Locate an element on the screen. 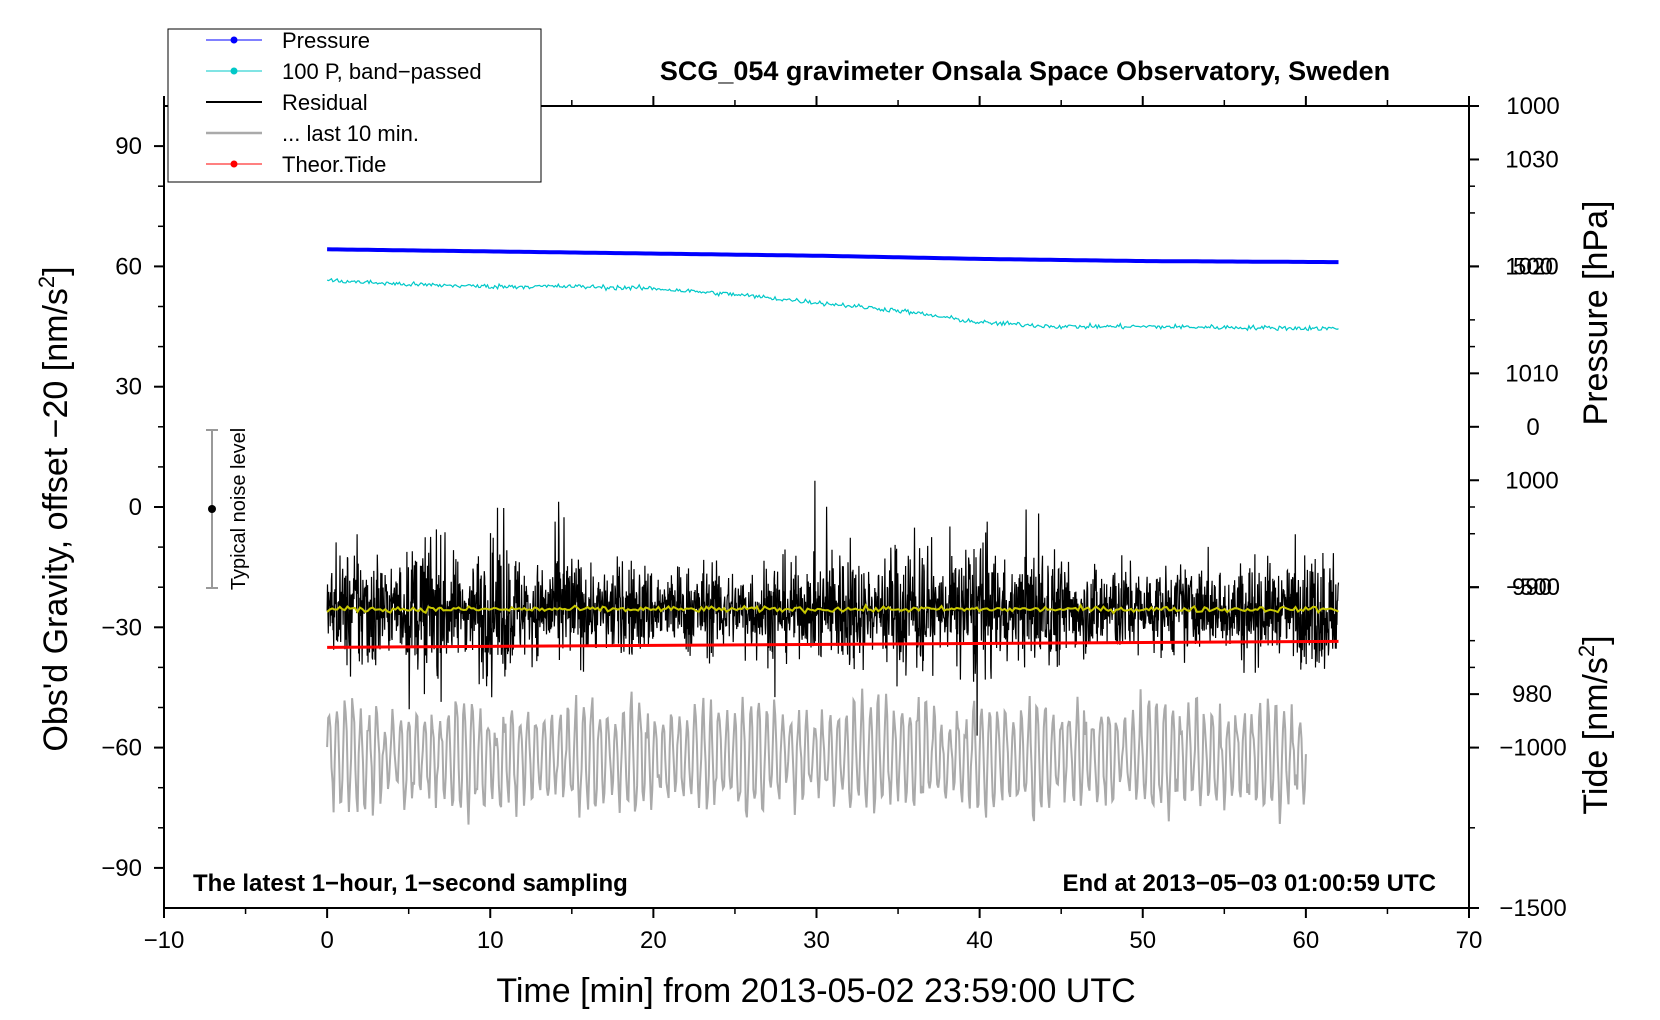  x-tick-label-4: 30 is located at coordinates (816, 940).